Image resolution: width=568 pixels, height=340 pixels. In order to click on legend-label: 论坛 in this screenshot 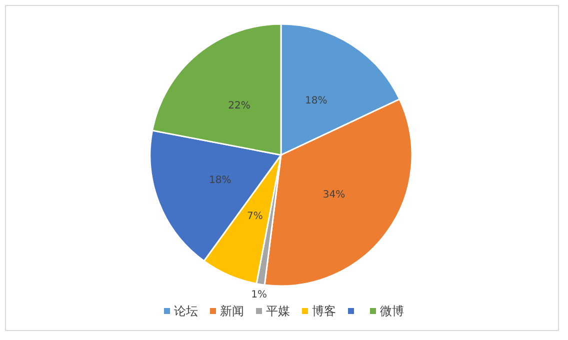, I will do `click(186, 311)`.